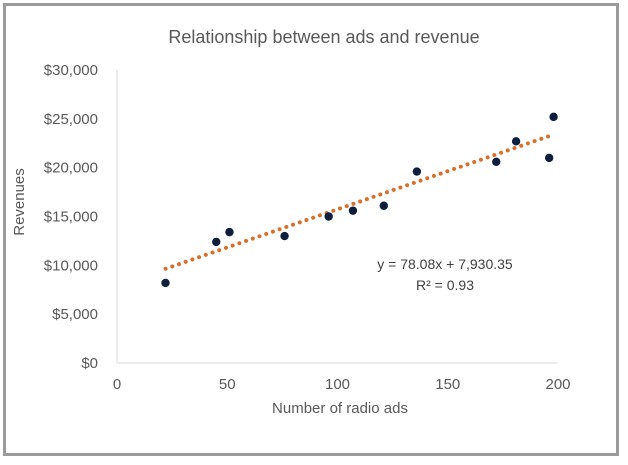 The height and width of the screenshot is (465, 628). I want to click on y-tick-label: $0, so click(89, 363).